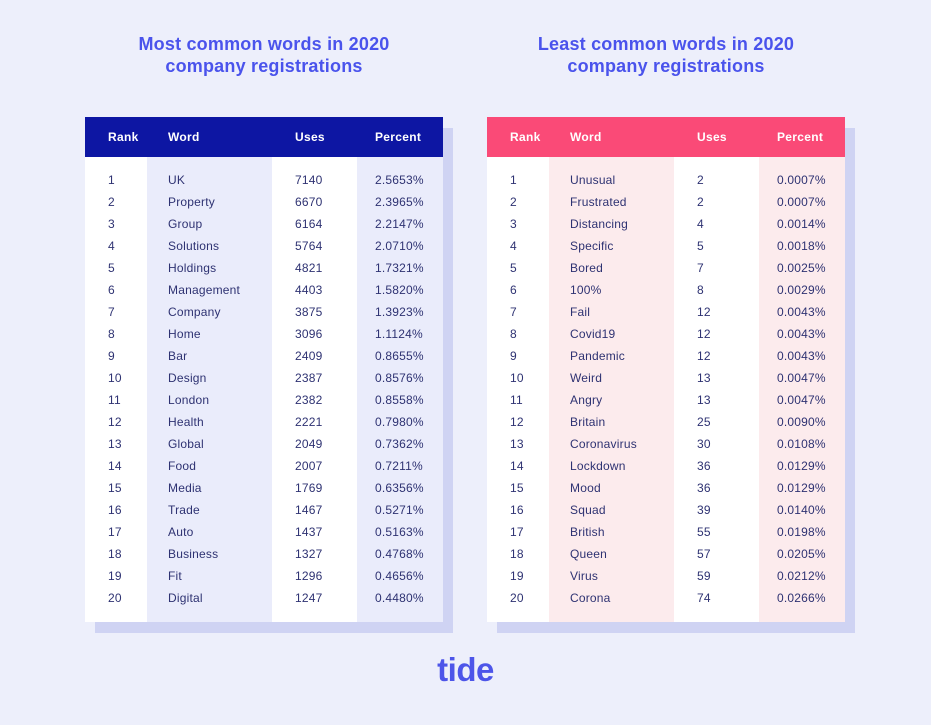 This screenshot has height=725, width=931. I want to click on table-cell: Home, so click(184, 334).